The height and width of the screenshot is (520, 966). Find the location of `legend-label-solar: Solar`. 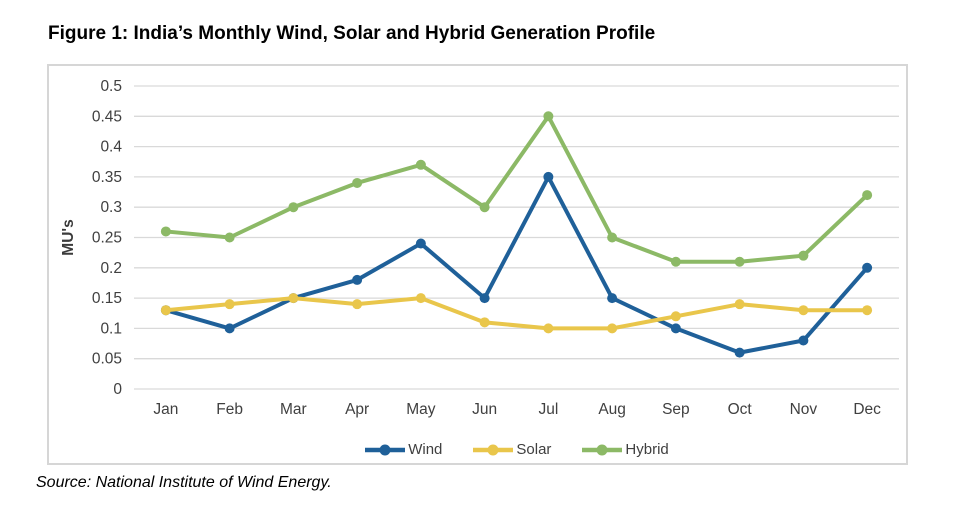

legend-label-solar: Solar is located at coordinates (534, 449).